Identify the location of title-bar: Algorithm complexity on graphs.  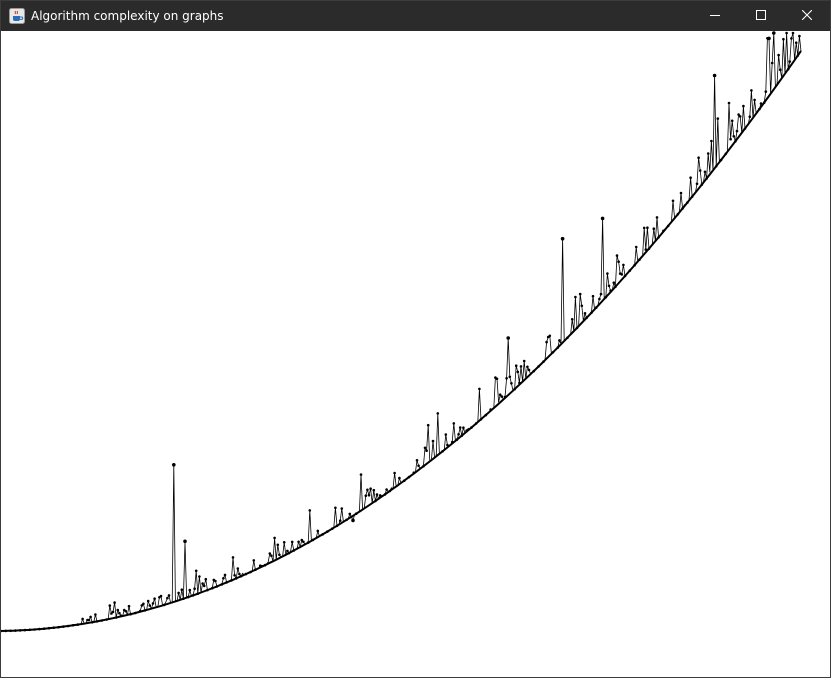
(415, 16).